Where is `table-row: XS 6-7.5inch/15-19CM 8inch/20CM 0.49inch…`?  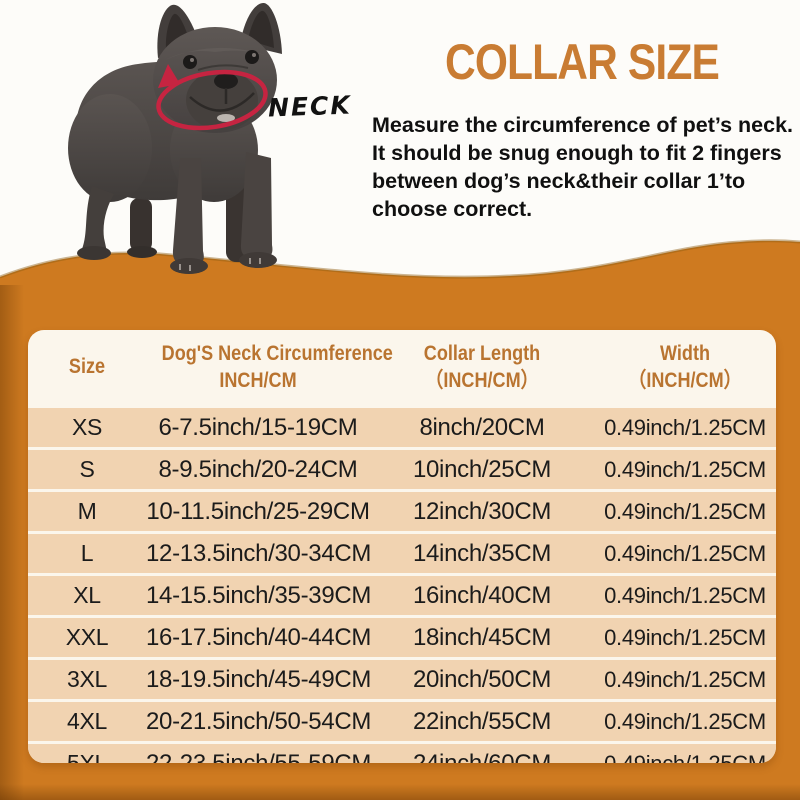
table-row: XS 6-7.5inch/15-19CM 8inch/20CM 0.49inch… is located at coordinates (402, 426).